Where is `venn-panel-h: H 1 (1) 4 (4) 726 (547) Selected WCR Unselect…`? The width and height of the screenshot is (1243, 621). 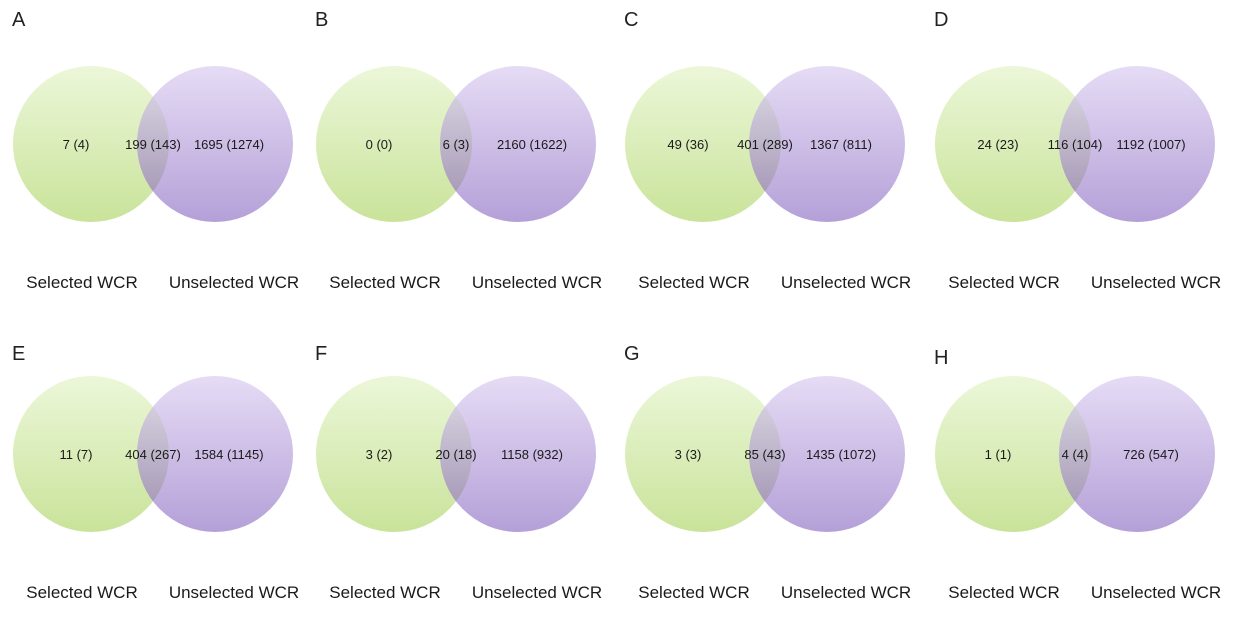
venn-panel-h: H 1 (1) 4 (4) 726 (547) Selected WCR Unselect… is located at coordinates (1077, 474).